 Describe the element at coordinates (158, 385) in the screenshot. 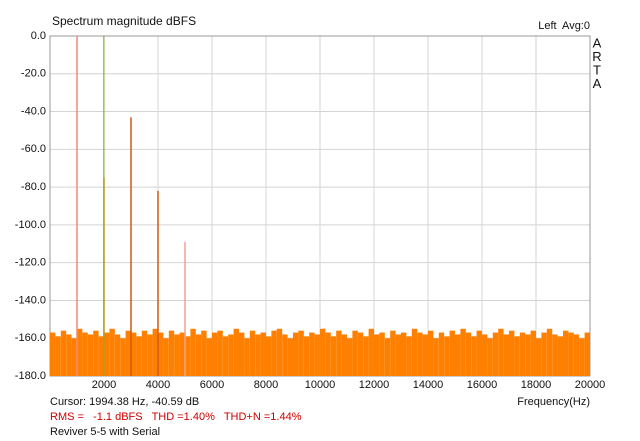

I see `x-tick-label: 4000` at that location.